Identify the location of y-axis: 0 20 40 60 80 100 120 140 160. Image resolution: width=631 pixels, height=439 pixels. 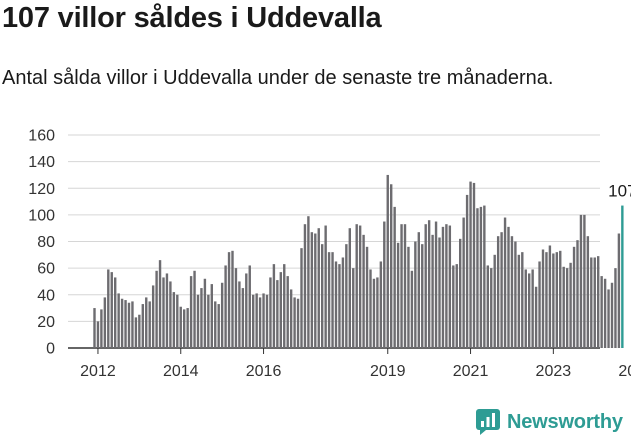
(41, 243).